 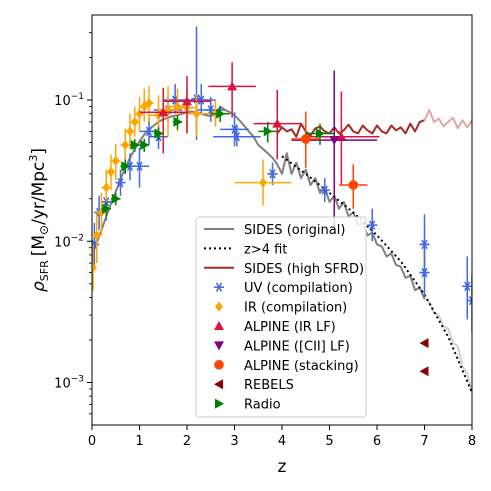 What do you see at coordinates (39, 286) in the screenshot?
I see `y-label-symbol: ρ` at bounding box center [39, 286].